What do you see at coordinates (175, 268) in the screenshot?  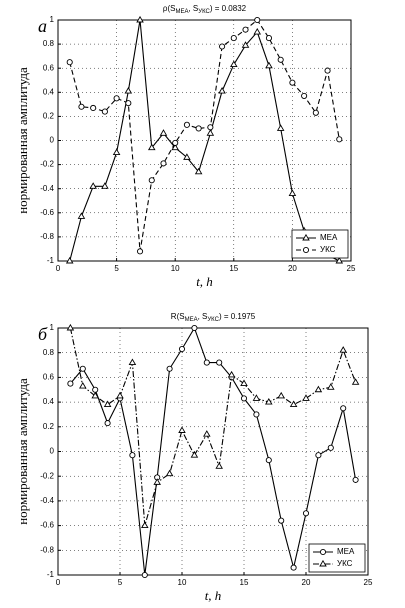 I see `x-tick-label: 10` at bounding box center [175, 268].